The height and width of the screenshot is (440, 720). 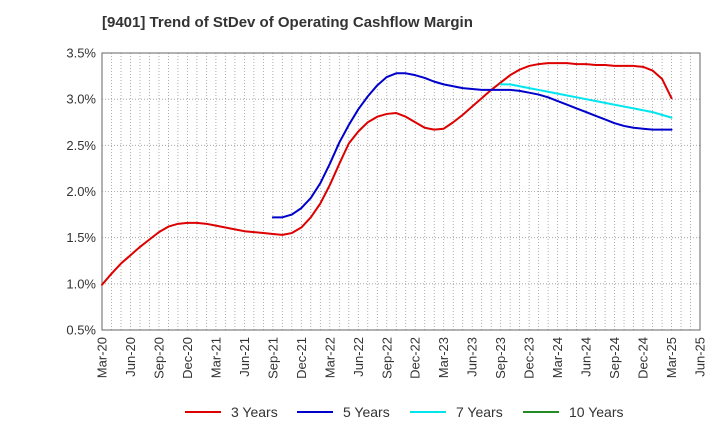 What do you see at coordinates (203, 412) in the screenshot?
I see `legend-swatch-3-years` at bounding box center [203, 412].